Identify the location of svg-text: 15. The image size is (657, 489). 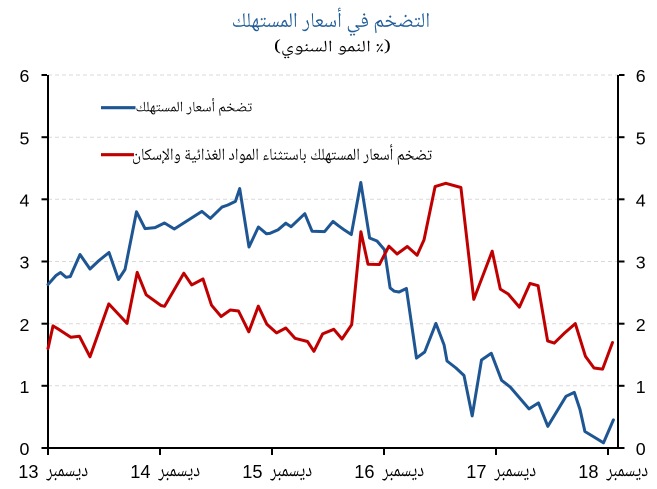
(252, 472).